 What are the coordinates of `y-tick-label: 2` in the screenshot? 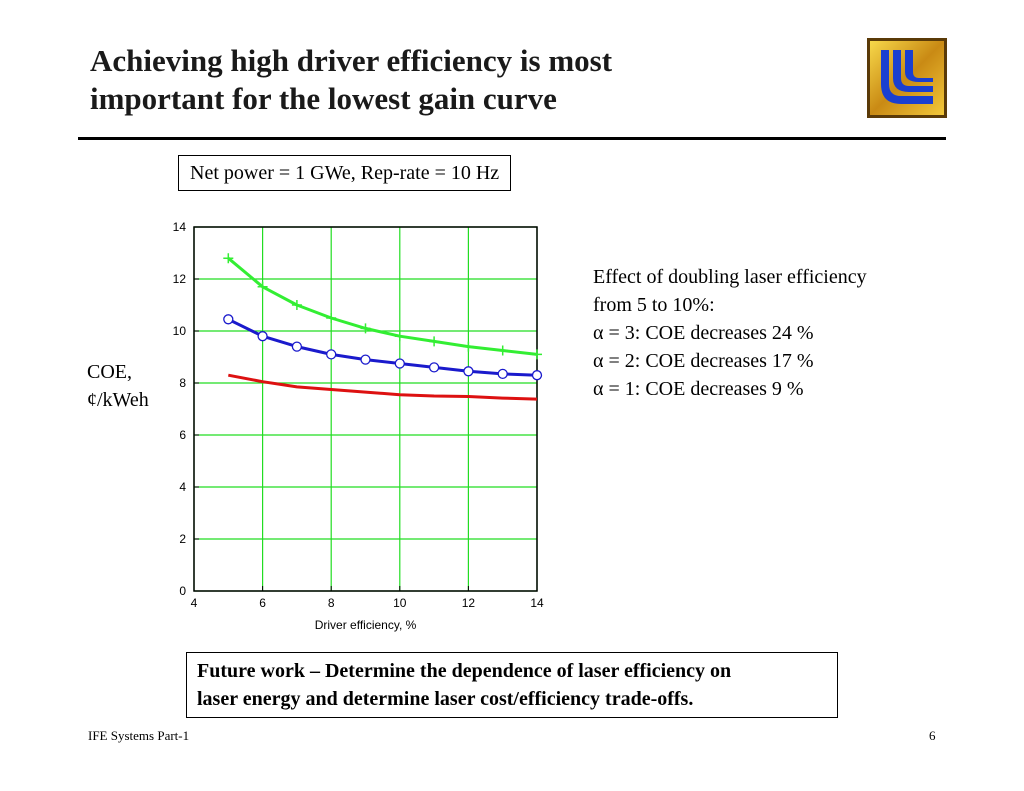 It's located at (182, 539).